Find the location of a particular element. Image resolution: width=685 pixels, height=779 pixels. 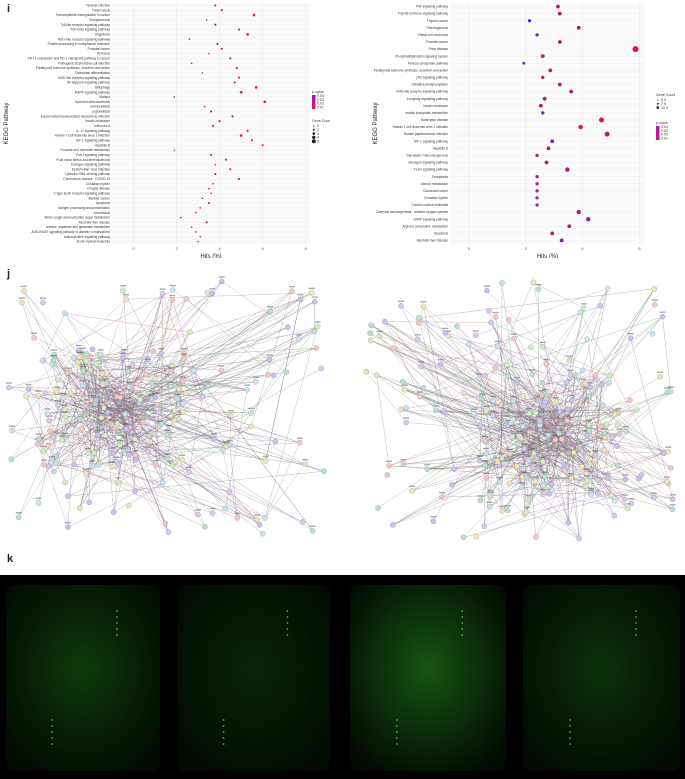

category-label: Antigen processing and presentation is located at coordinates (84, 208).